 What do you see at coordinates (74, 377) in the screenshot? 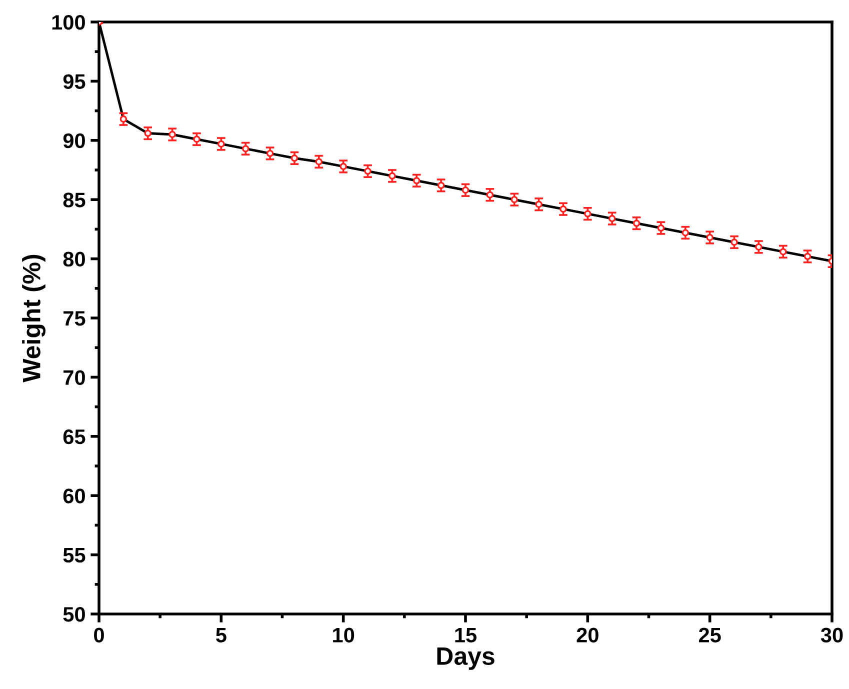
I see `y-tick-label: 70` at bounding box center [74, 377].